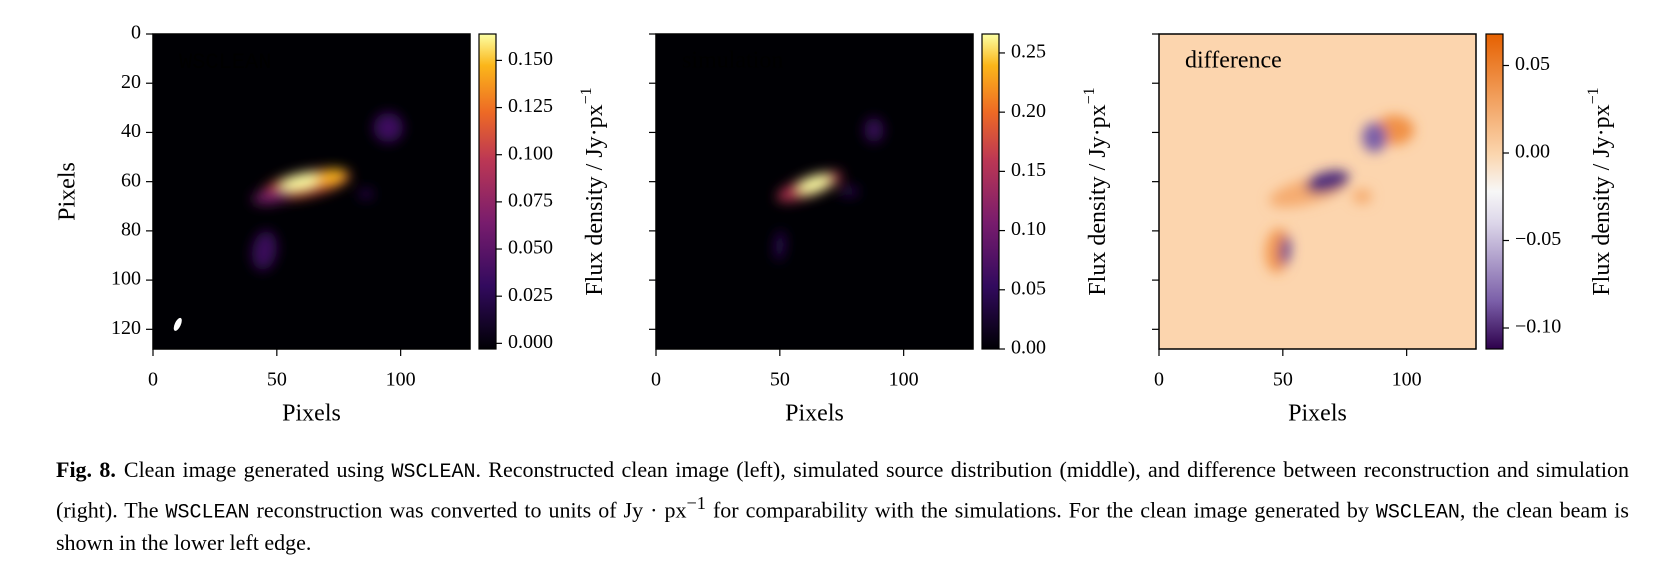 Image resolution: width=1674 pixels, height=573 pixels. Describe the element at coordinates (732, 61) in the screenshot. I see `panel-title: simulation` at that location.